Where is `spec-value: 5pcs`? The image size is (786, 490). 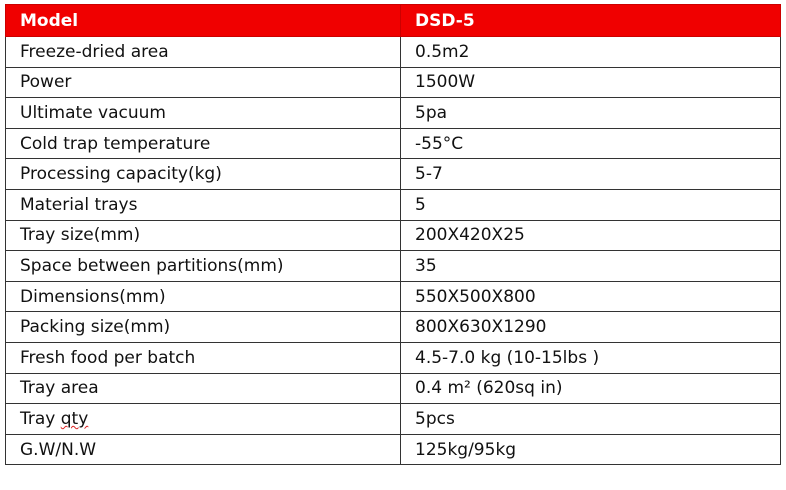 spec-value: 5pcs is located at coordinates (590, 419).